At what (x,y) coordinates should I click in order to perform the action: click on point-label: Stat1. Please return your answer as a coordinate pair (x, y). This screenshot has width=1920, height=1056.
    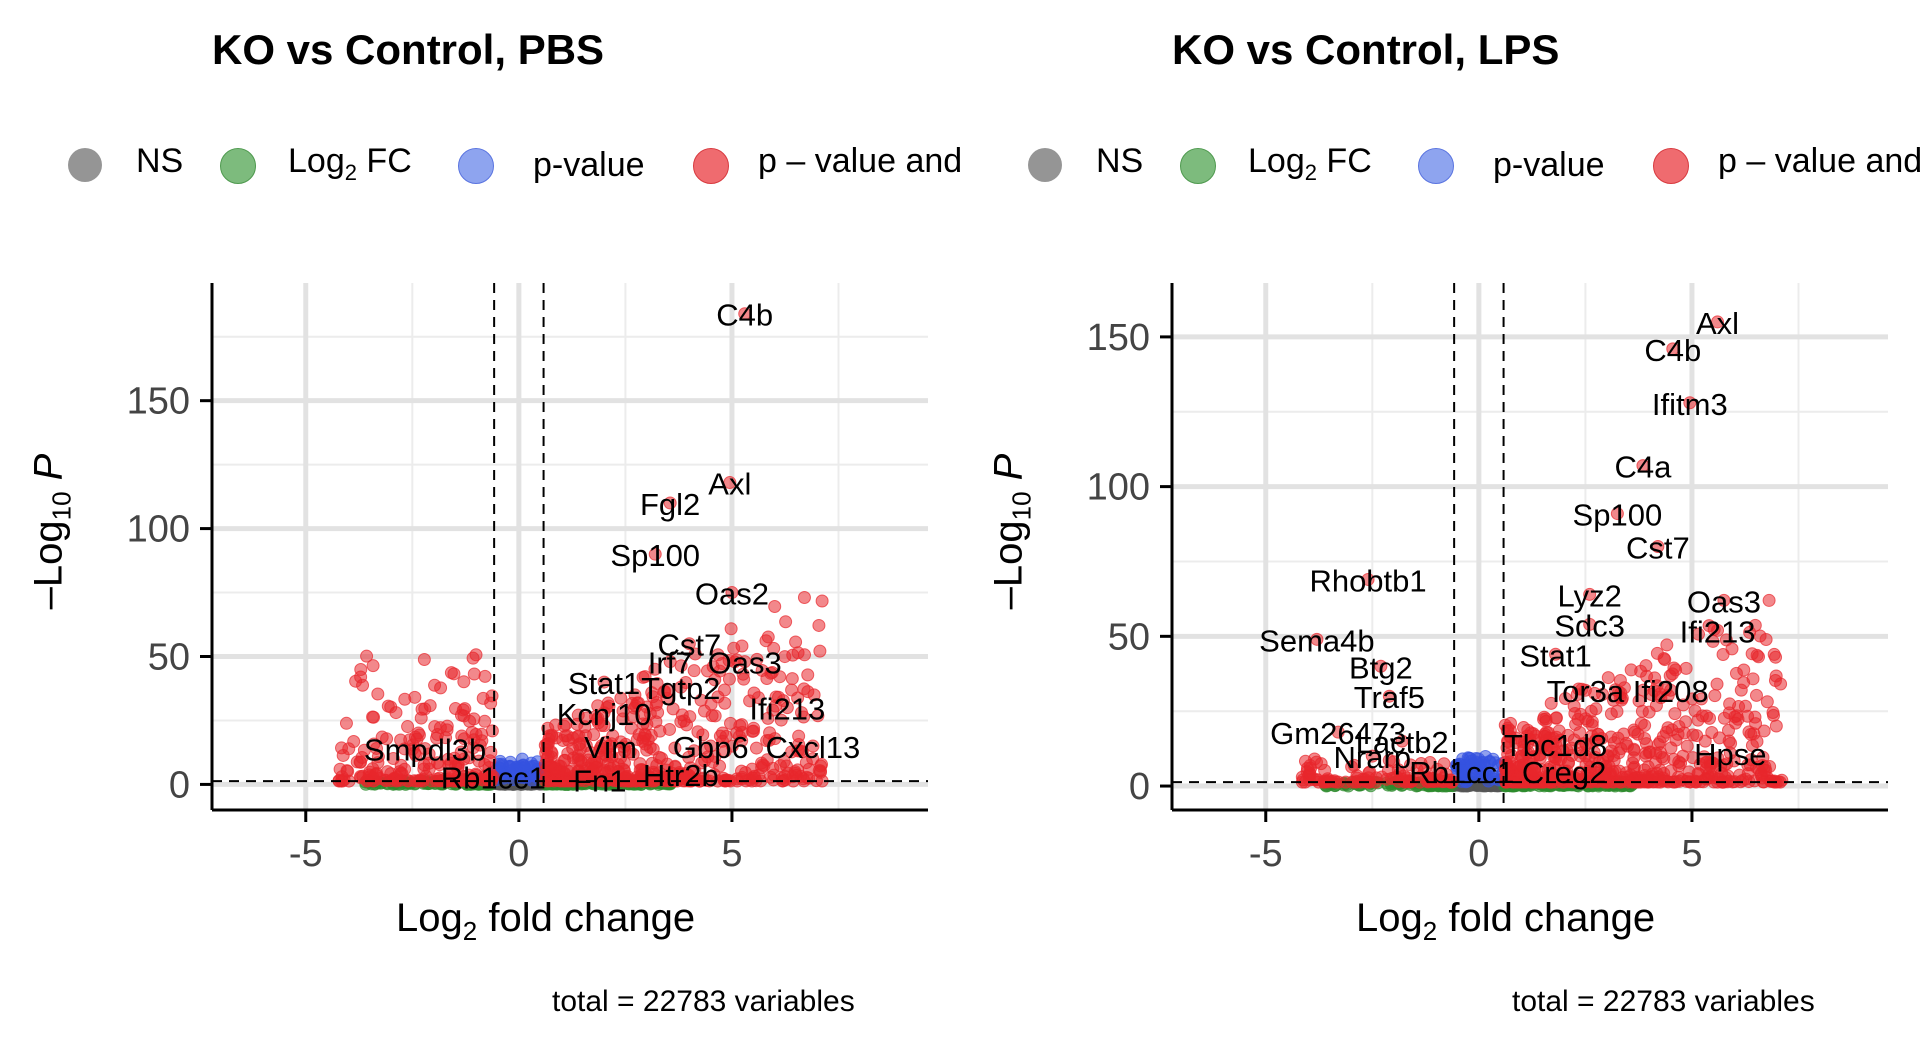
    Looking at the image, I should click on (1555, 655).